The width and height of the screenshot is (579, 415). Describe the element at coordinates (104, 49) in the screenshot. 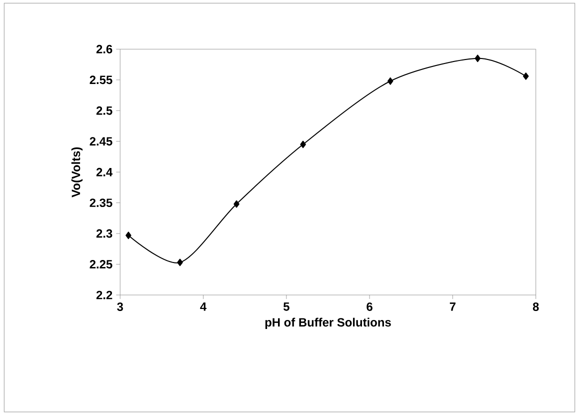

I see `y-tick-label: 2.6` at that location.